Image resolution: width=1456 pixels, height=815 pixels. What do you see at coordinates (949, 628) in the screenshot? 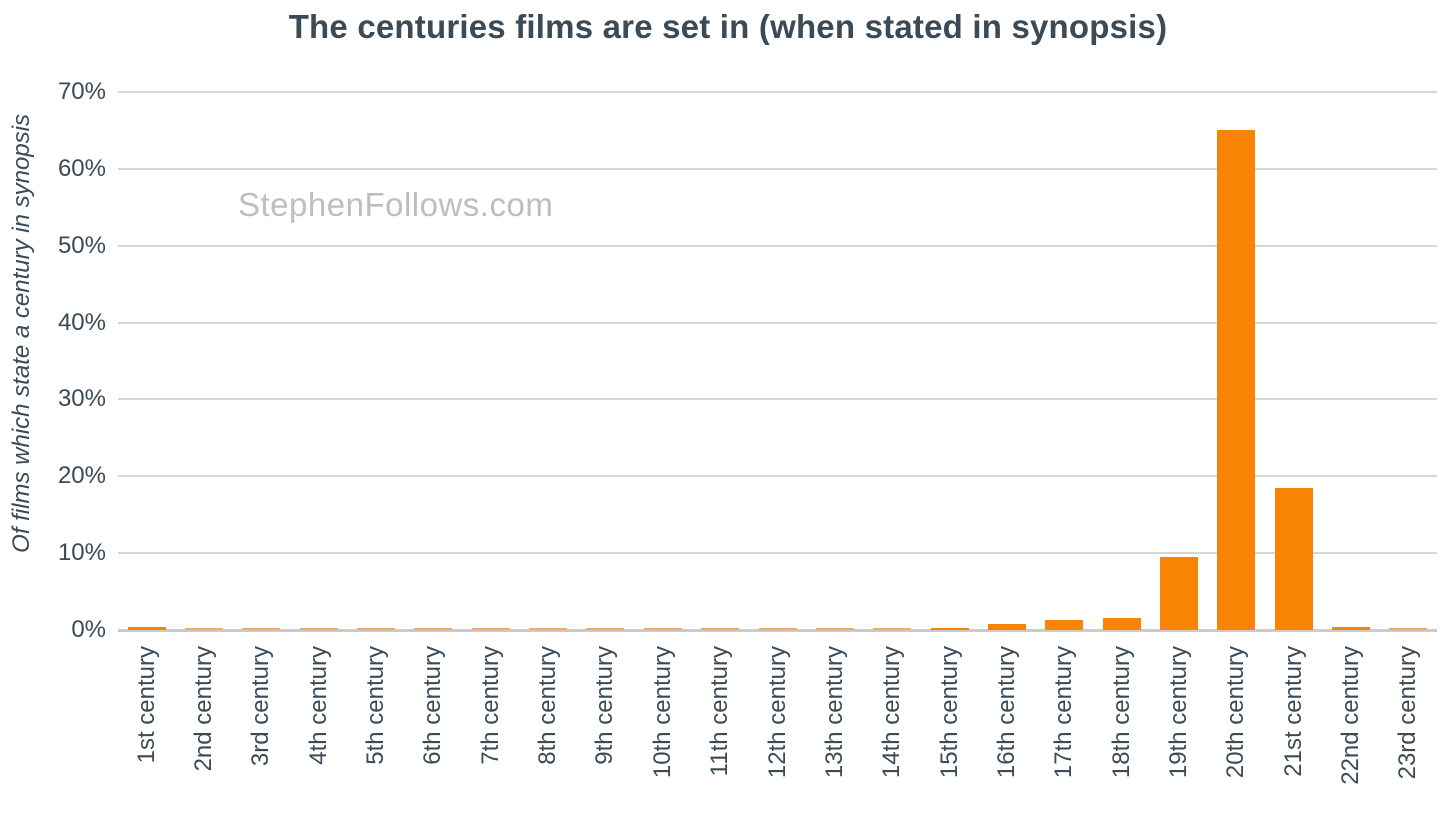
I see `bar-15th-century` at bounding box center [949, 628].